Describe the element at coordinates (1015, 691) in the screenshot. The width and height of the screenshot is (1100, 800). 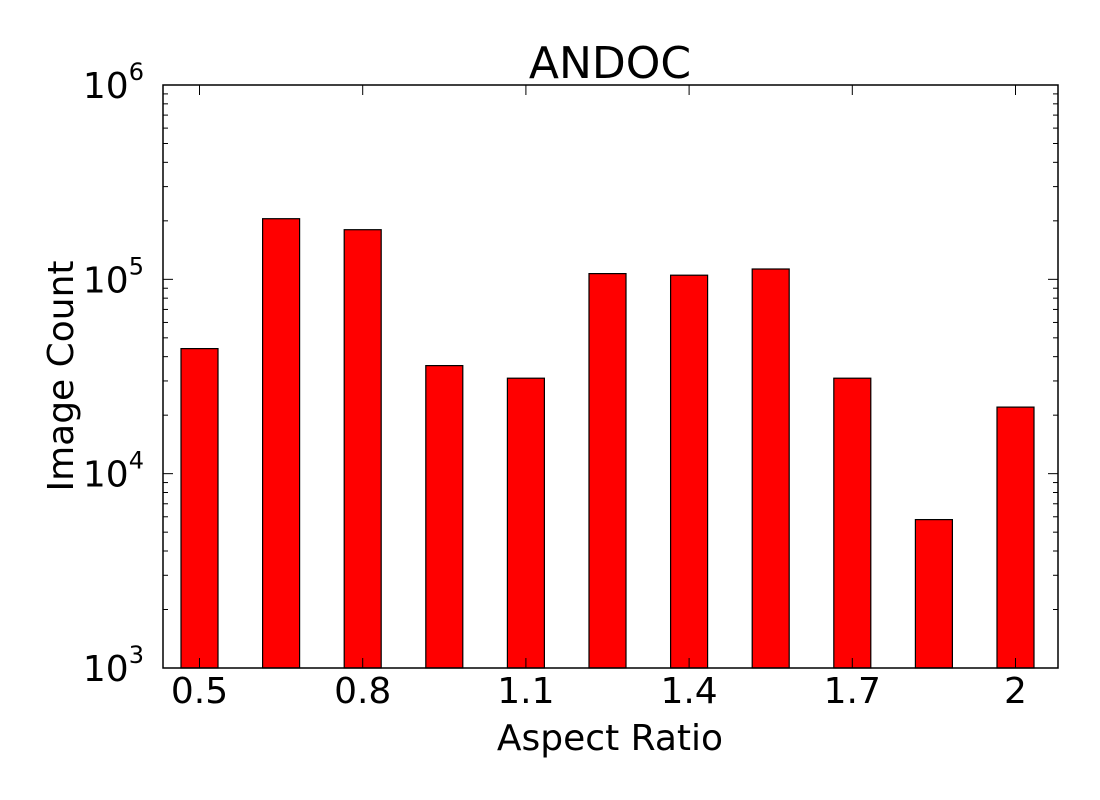
I see `x-tick-label: 2` at that location.